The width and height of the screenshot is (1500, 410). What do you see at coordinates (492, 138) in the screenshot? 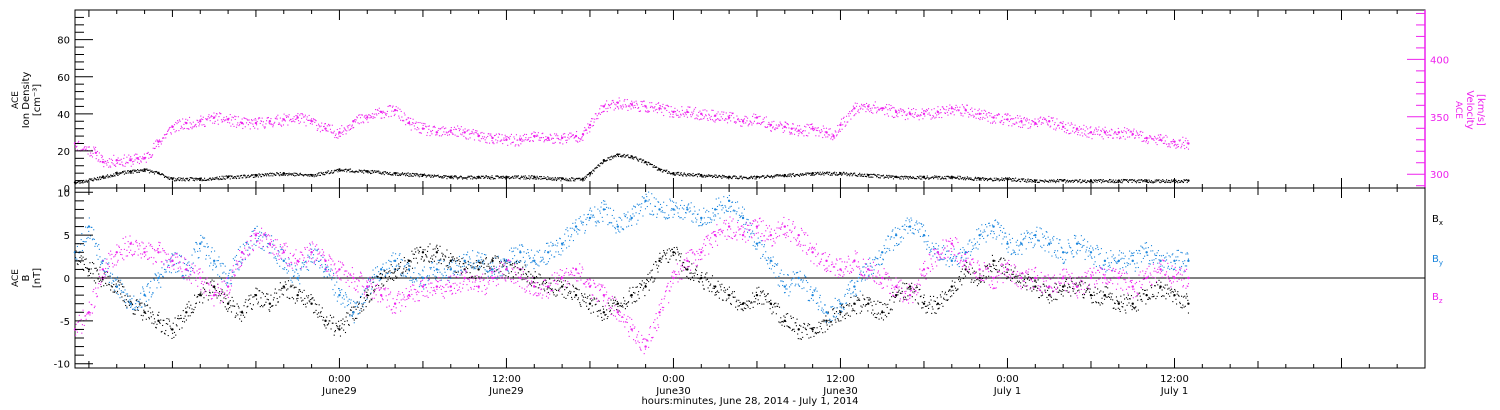
I see `velocity-proxy-point` at bounding box center [492, 138].